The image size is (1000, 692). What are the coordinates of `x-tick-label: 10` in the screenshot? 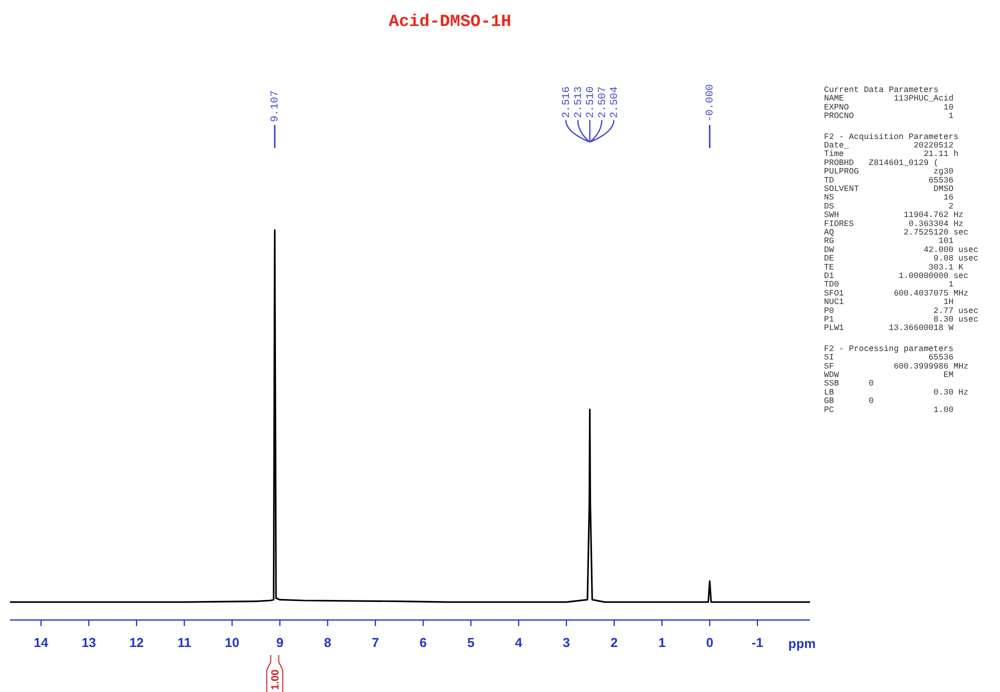 It's located at (232, 642).